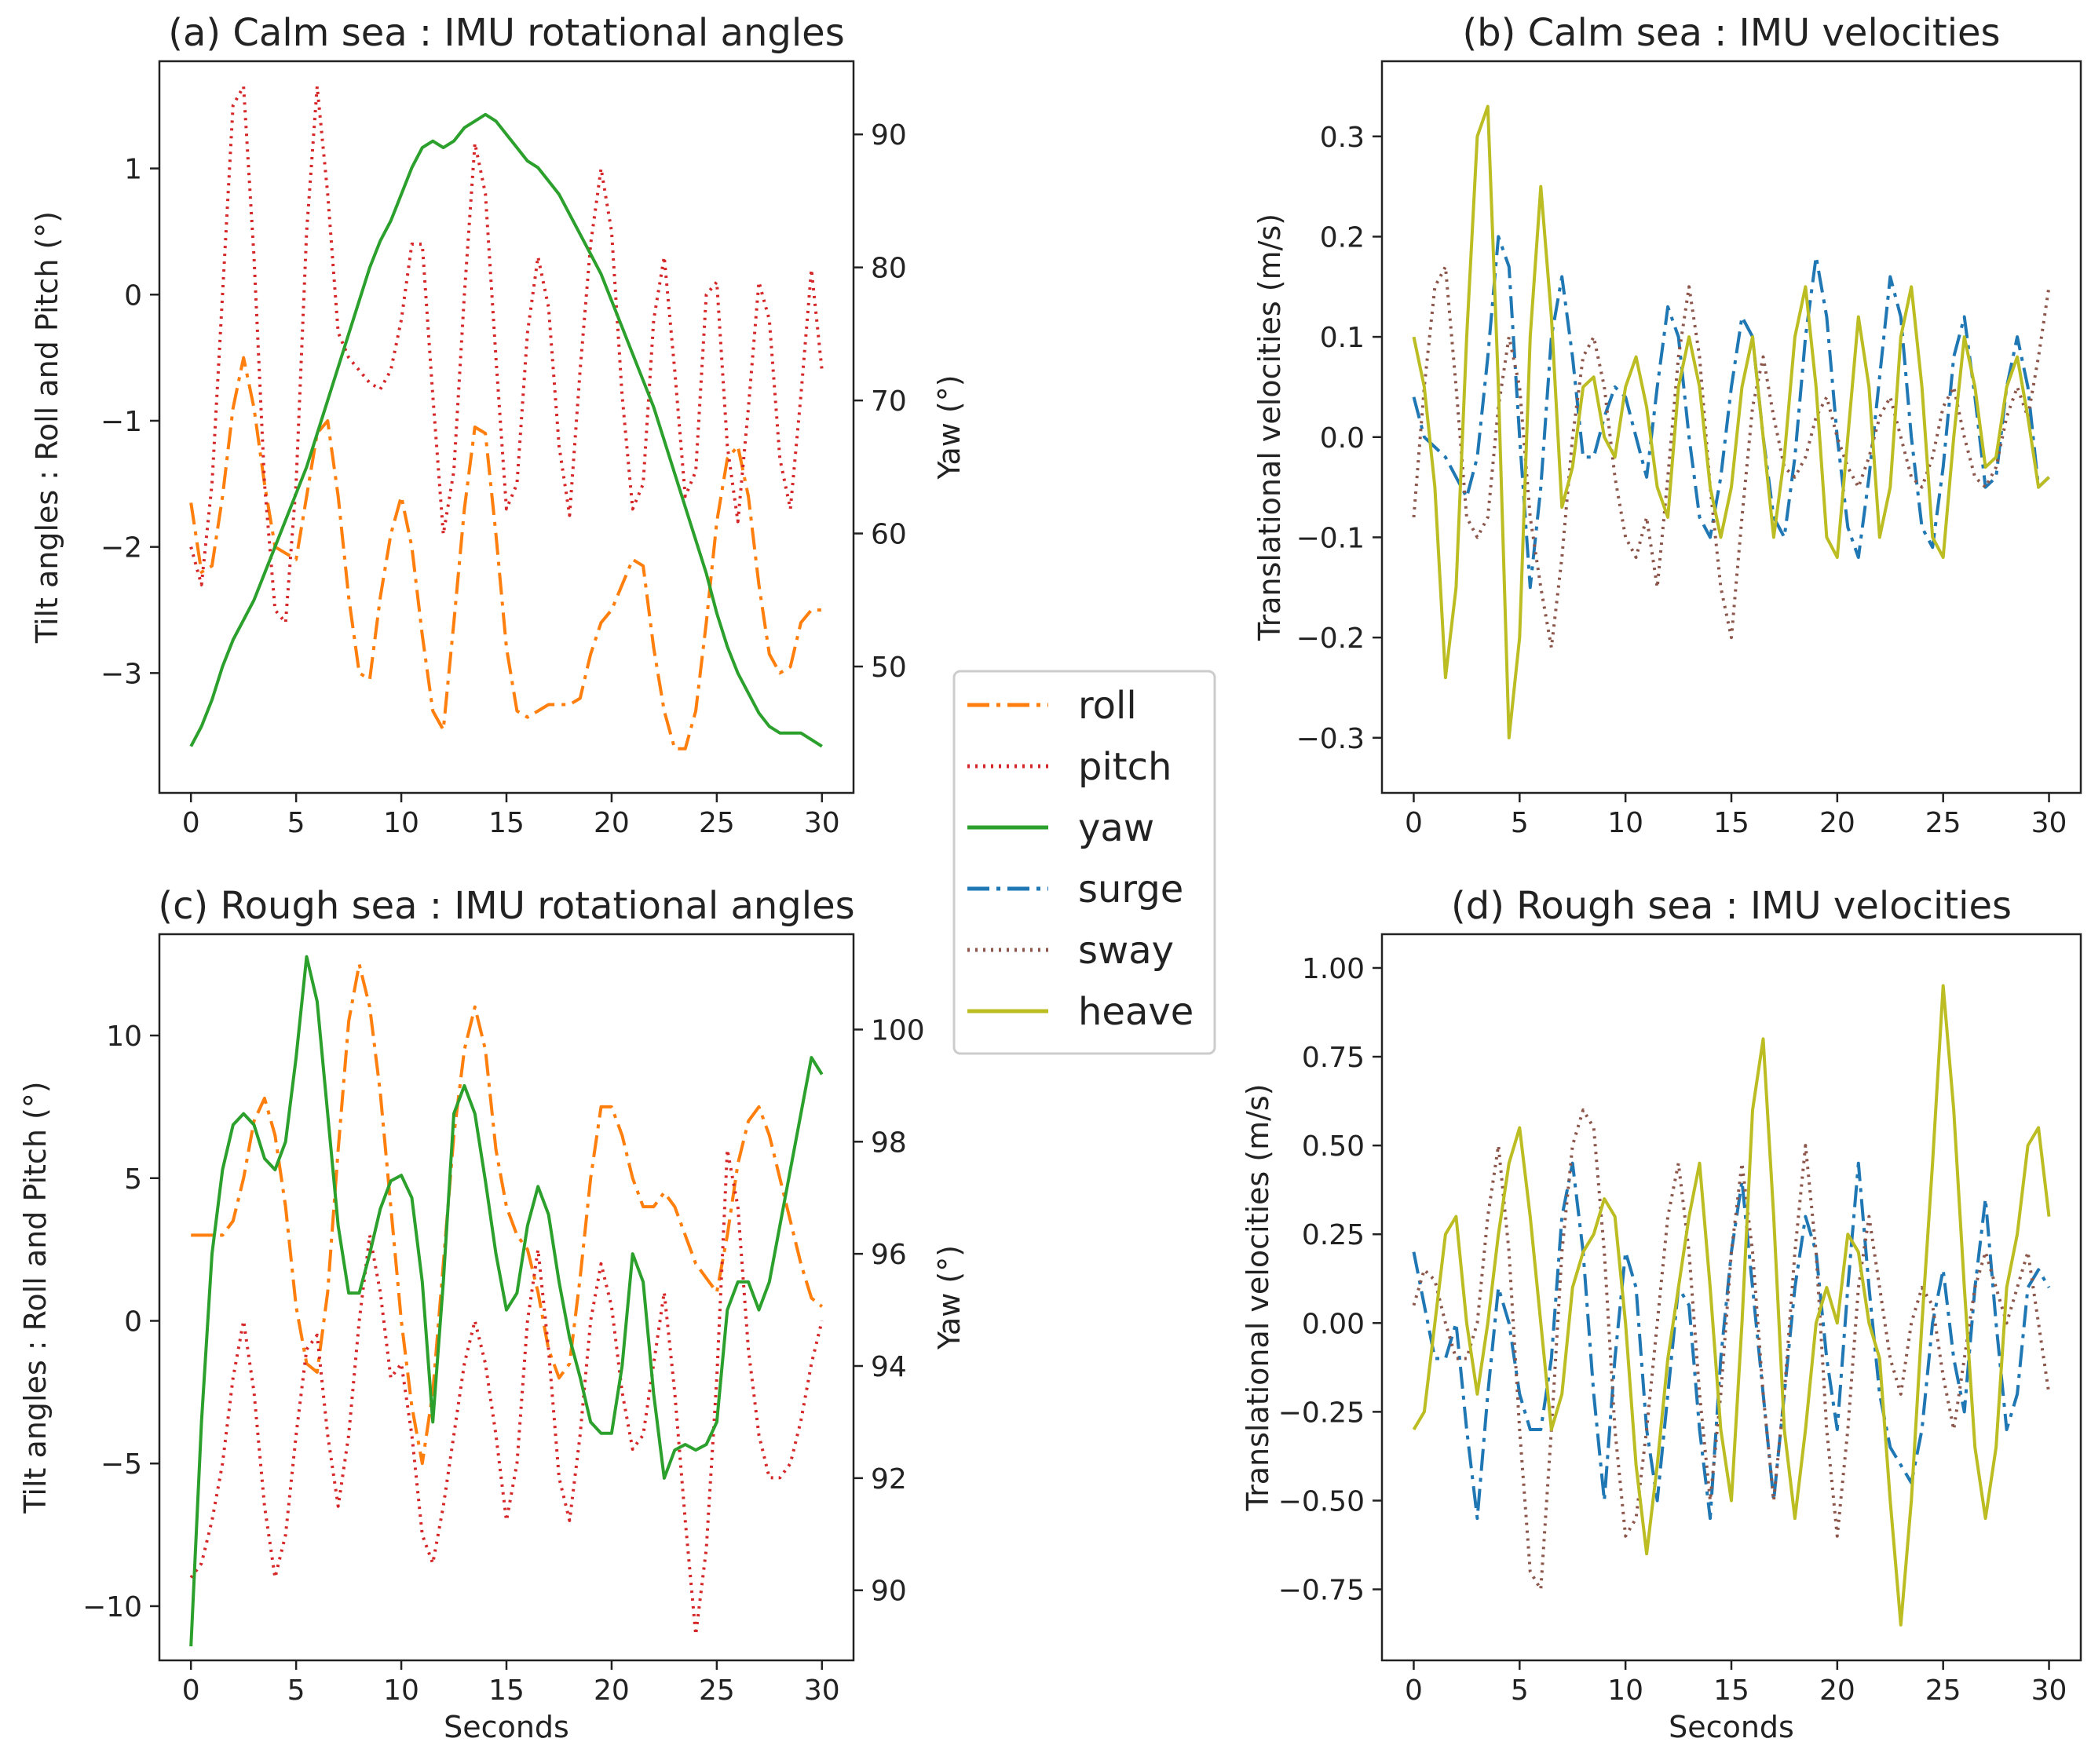 The width and height of the screenshot is (2091, 1764). Describe the element at coordinates (121, 674) in the screenshot. I see `y-tick-label: −3` at that location.